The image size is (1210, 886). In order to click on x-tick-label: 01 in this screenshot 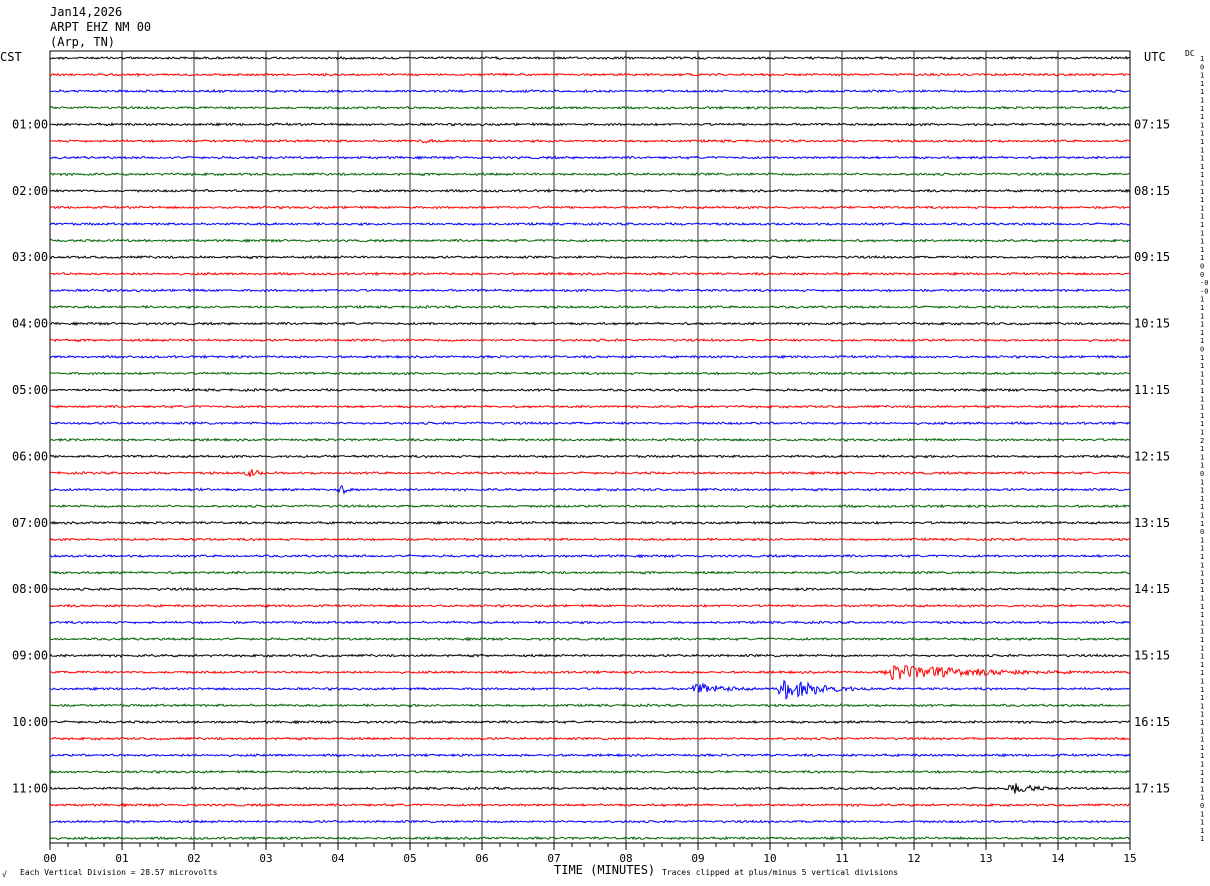, I will do `click(121, 858)`.